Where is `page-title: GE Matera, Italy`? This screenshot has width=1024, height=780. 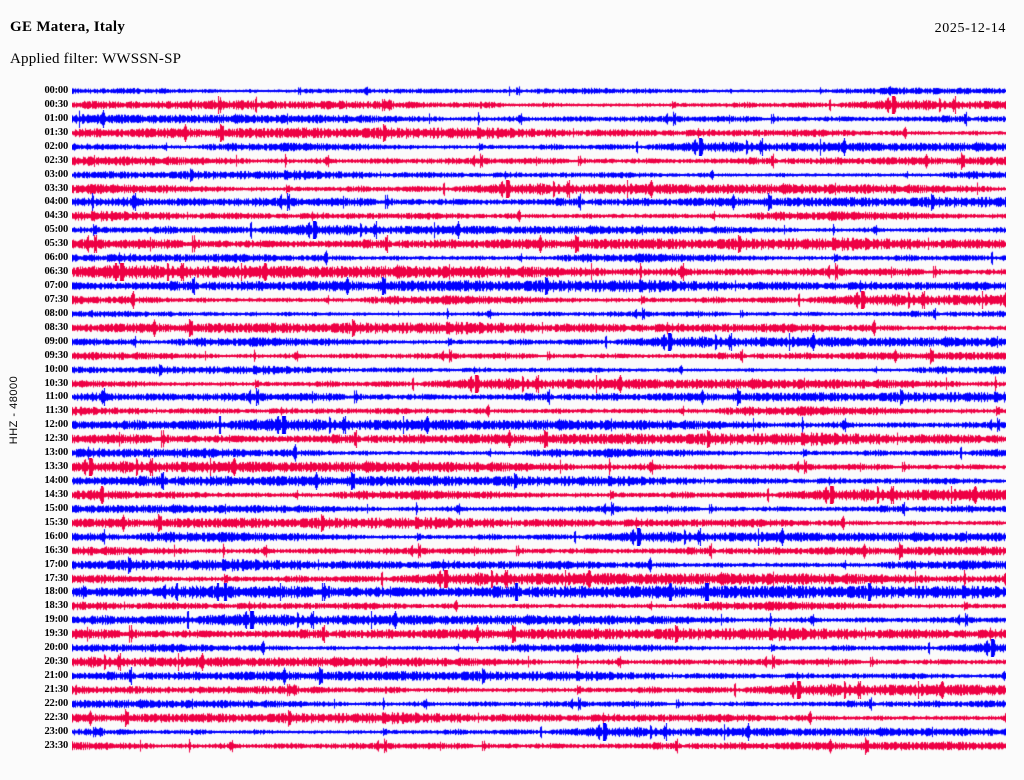 page-title: GE Matera, Italy is located at coordinates (68, 27).